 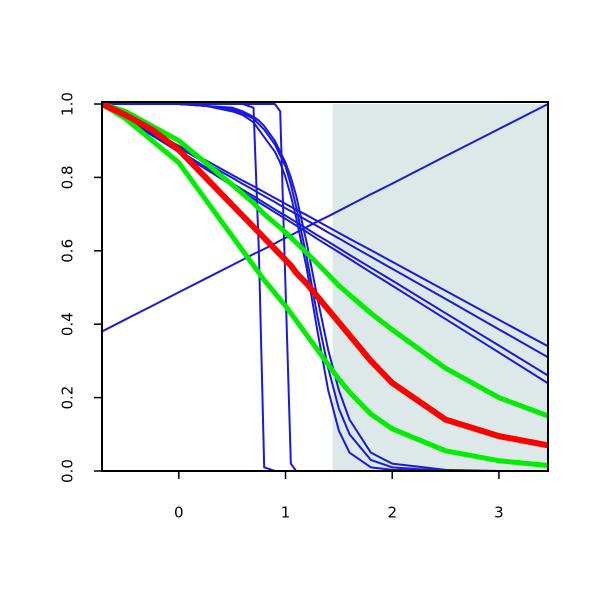 What do you see at coordinates (68, 177) in the screenshot?
I see `y-tick-label: 0.8` at bounding box center [68, 177].